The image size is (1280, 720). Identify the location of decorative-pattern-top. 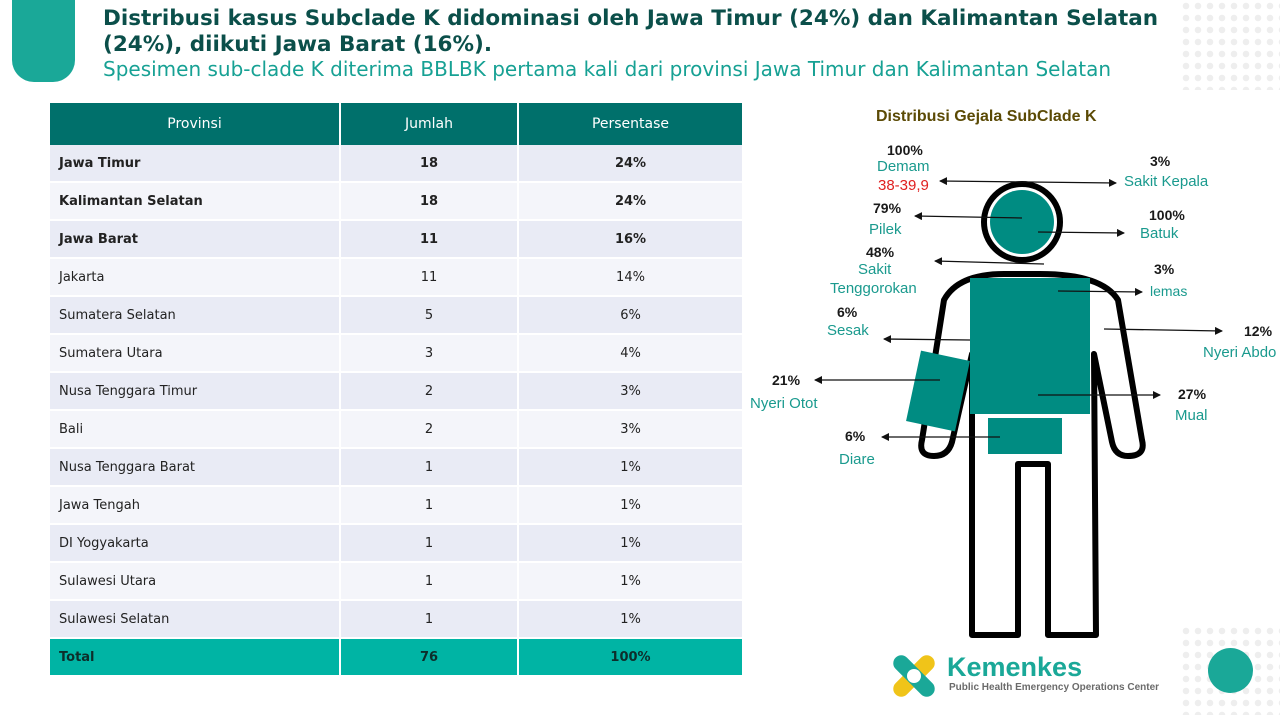
(1230, 45).